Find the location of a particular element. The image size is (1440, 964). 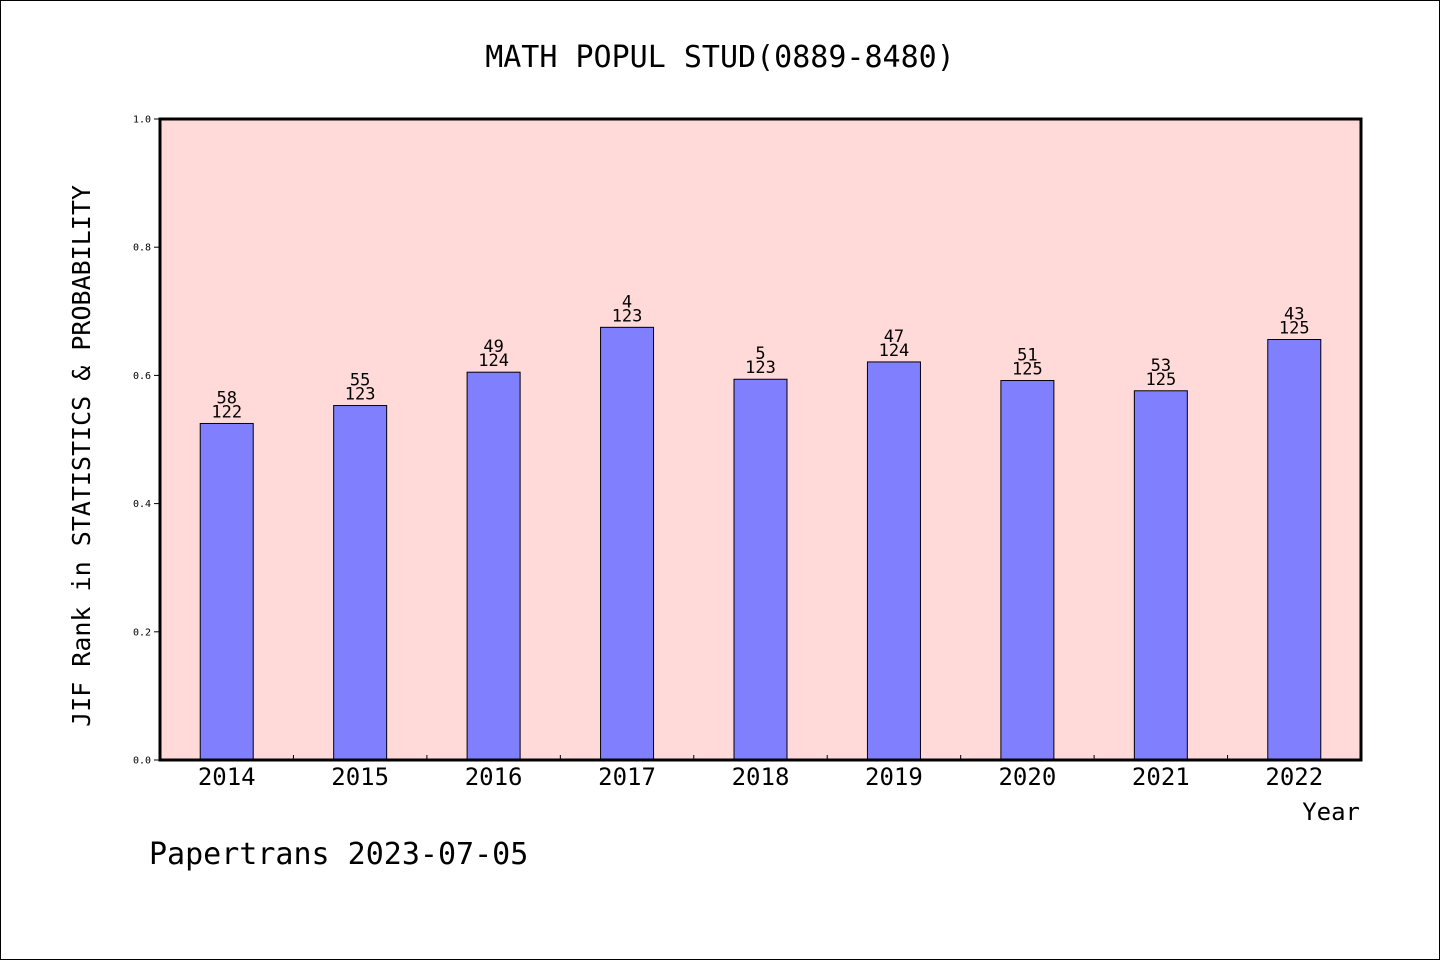

y-axis: 0.0 0.2 0.4 0.6 0.8 1.0 is located at coordinates (146, 441).